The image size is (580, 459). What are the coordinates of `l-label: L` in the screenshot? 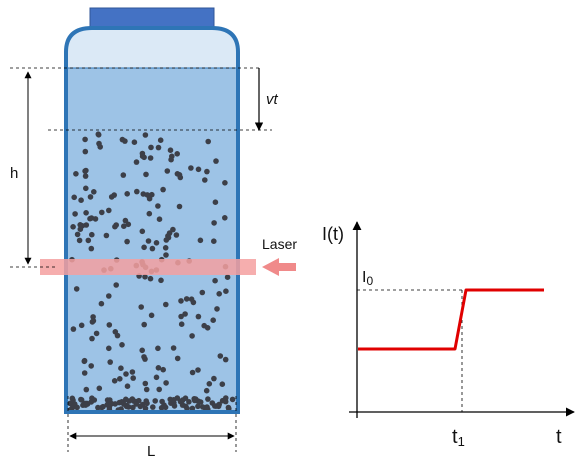 It's located at (151, 451).